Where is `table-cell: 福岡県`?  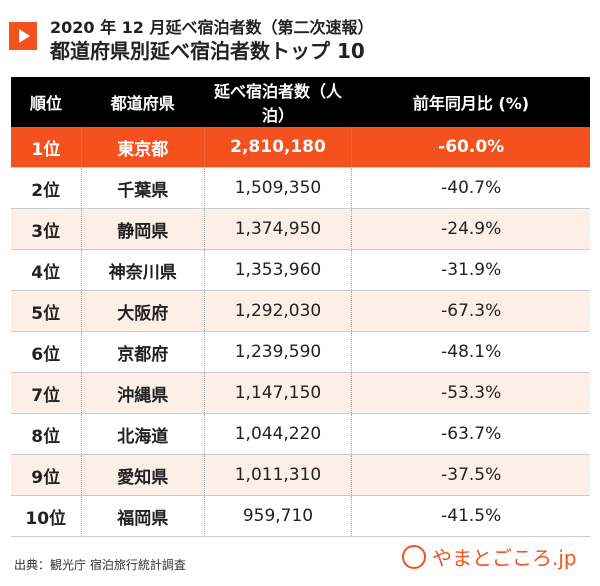 table-cell: 福岡県 is located at coordinates (142, 516).